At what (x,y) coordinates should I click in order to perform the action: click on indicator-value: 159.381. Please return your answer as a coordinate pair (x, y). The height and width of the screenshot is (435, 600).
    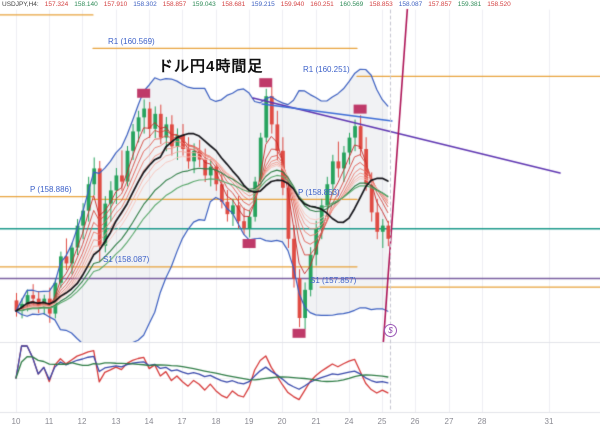
    Looking at the image, I should click on (469, 4).